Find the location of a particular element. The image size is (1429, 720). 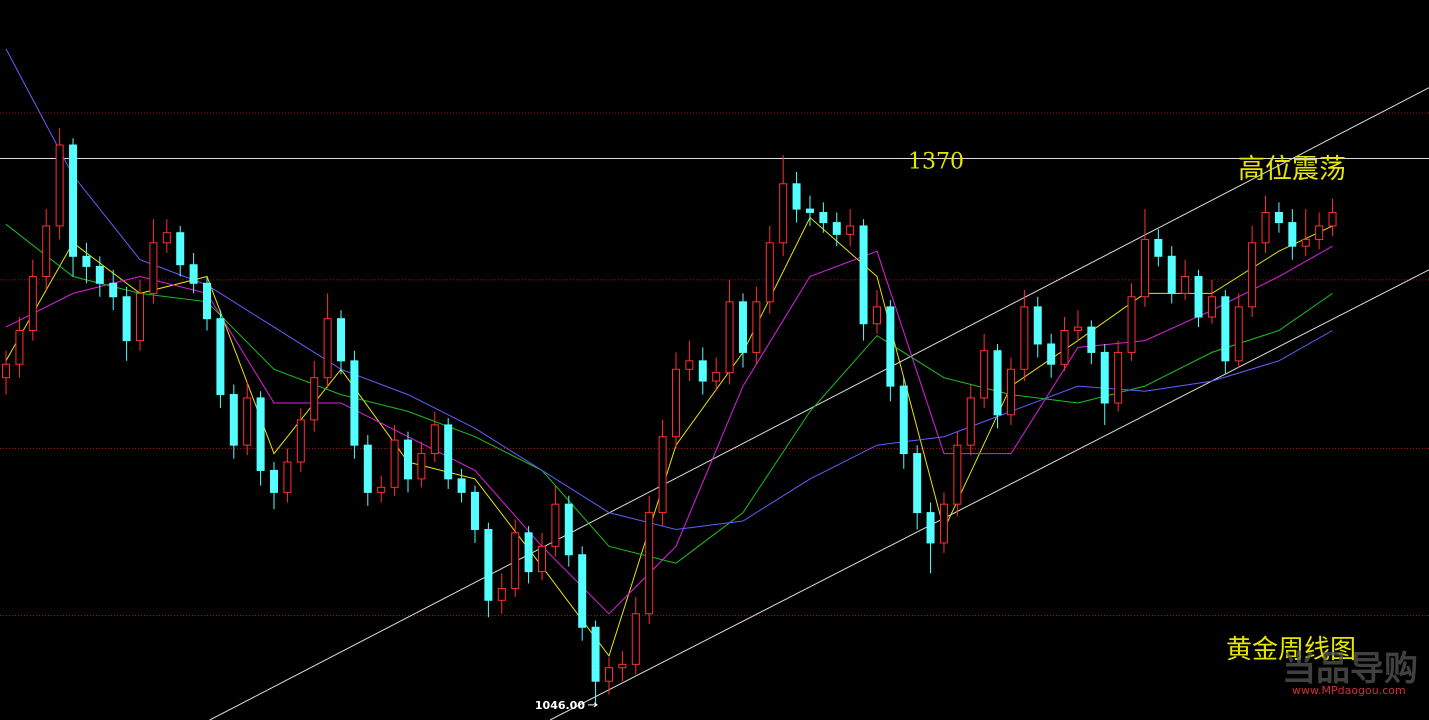

low-label: 1046.00 is located at coordinates (560, 705).